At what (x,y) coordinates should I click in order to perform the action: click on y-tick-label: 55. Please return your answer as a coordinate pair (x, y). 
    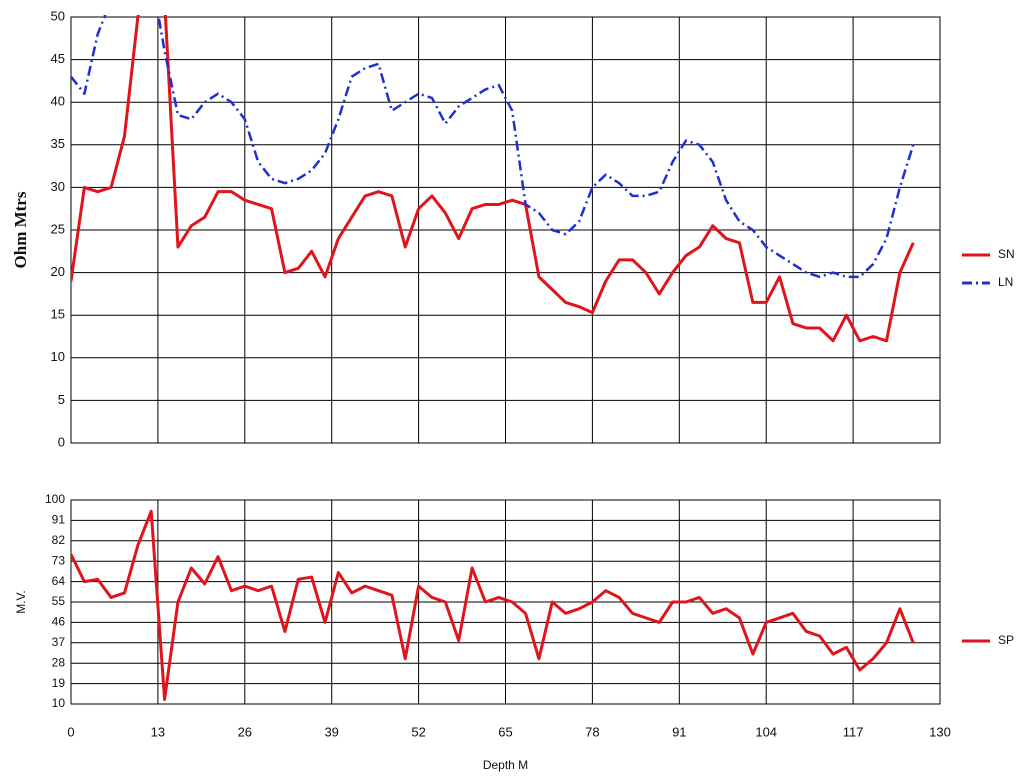
    Looking at the image, I should click on (59, 601).